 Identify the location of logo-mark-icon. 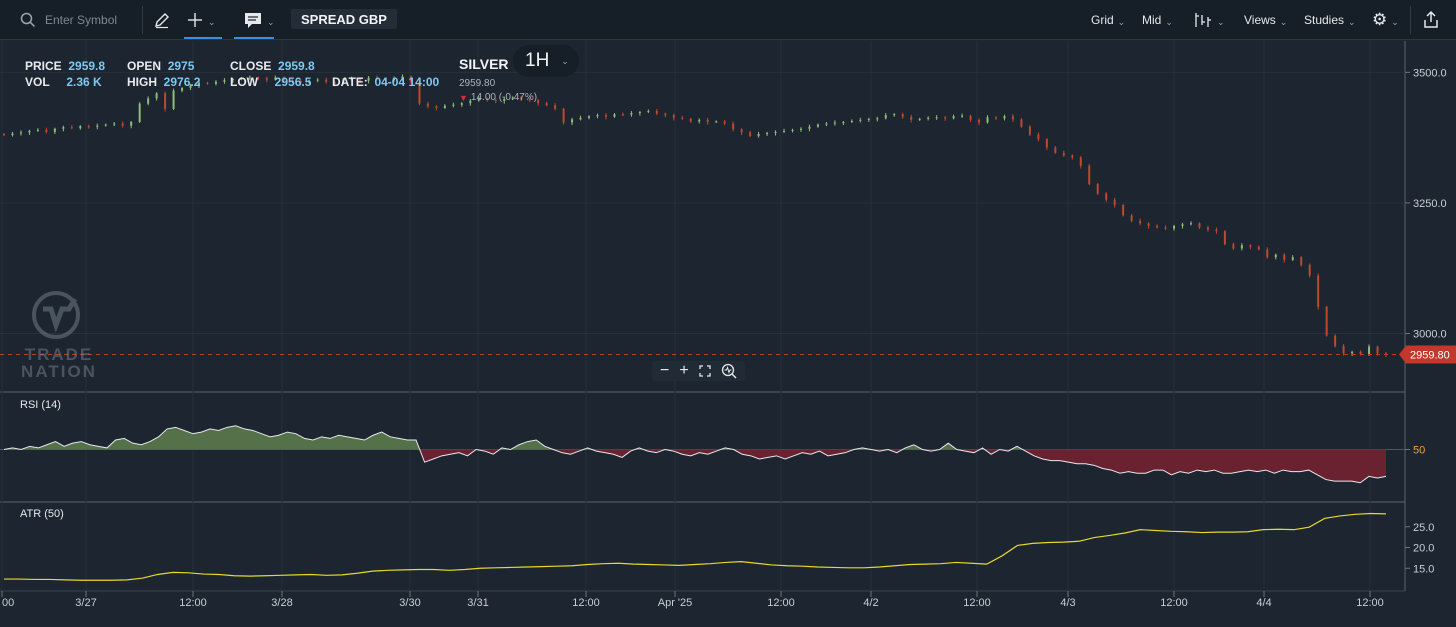
(56, 315).